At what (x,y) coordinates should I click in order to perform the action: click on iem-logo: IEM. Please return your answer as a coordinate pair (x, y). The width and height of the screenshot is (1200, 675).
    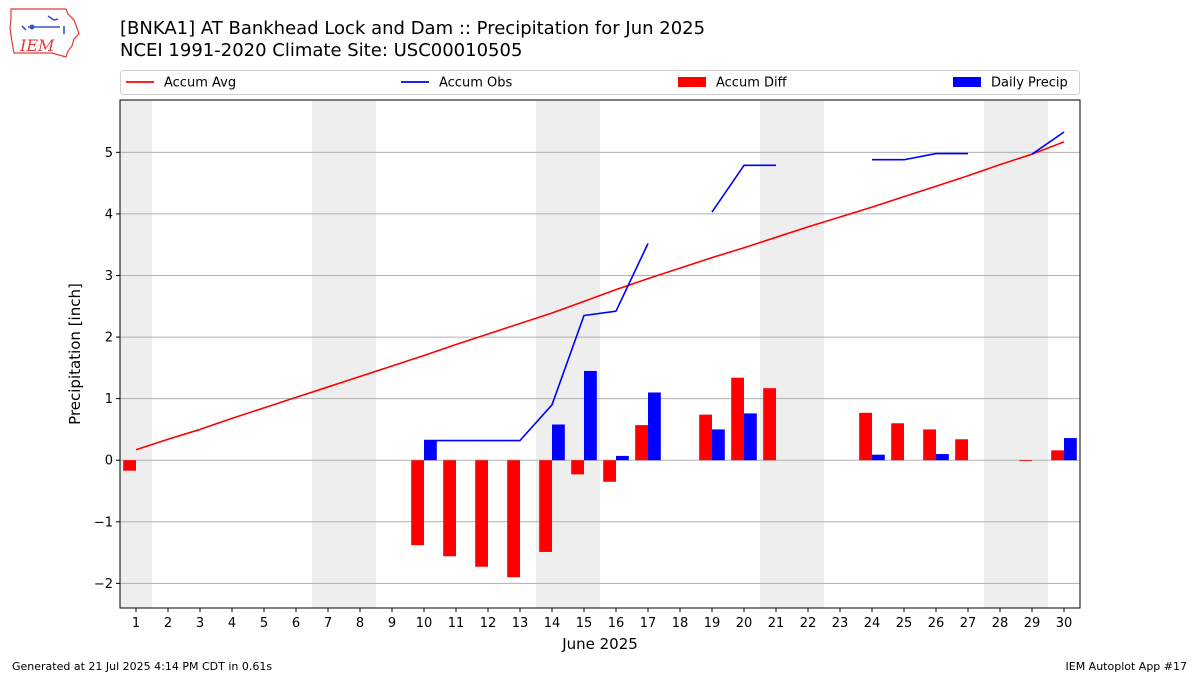
    Looking at the image, I should click on (44, 33).